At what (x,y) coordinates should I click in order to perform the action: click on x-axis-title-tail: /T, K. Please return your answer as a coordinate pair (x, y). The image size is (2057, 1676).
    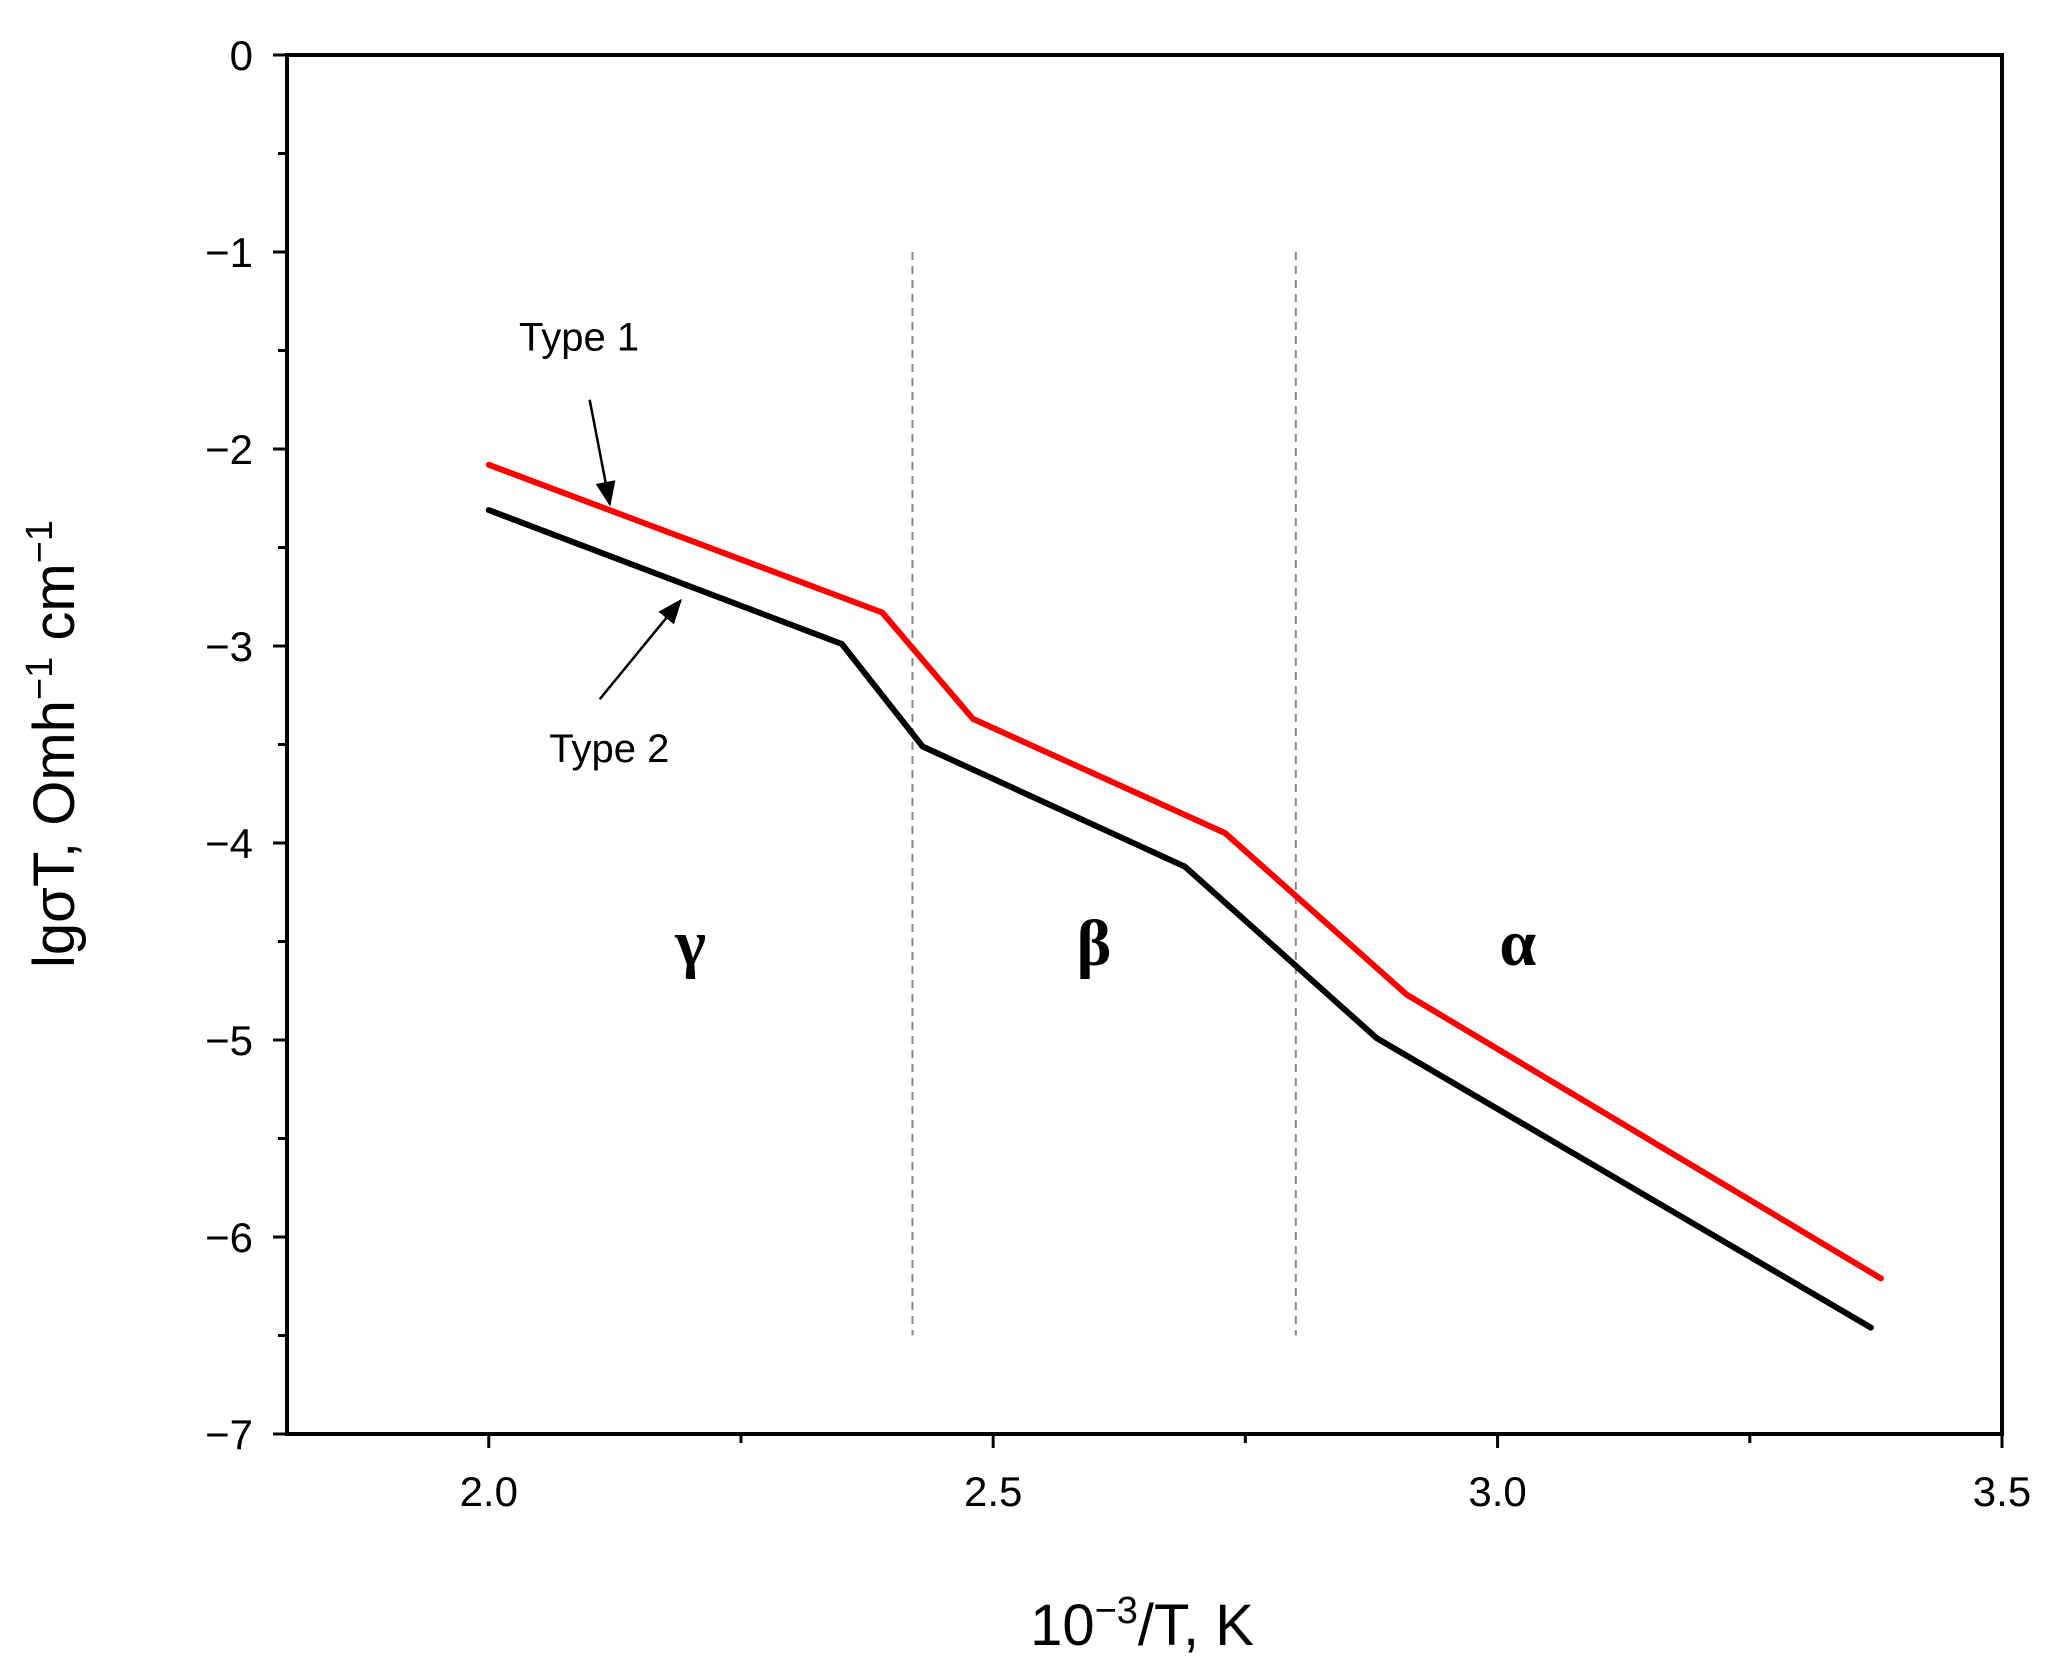
    Looking at the image, I should click on (1196, 1625).